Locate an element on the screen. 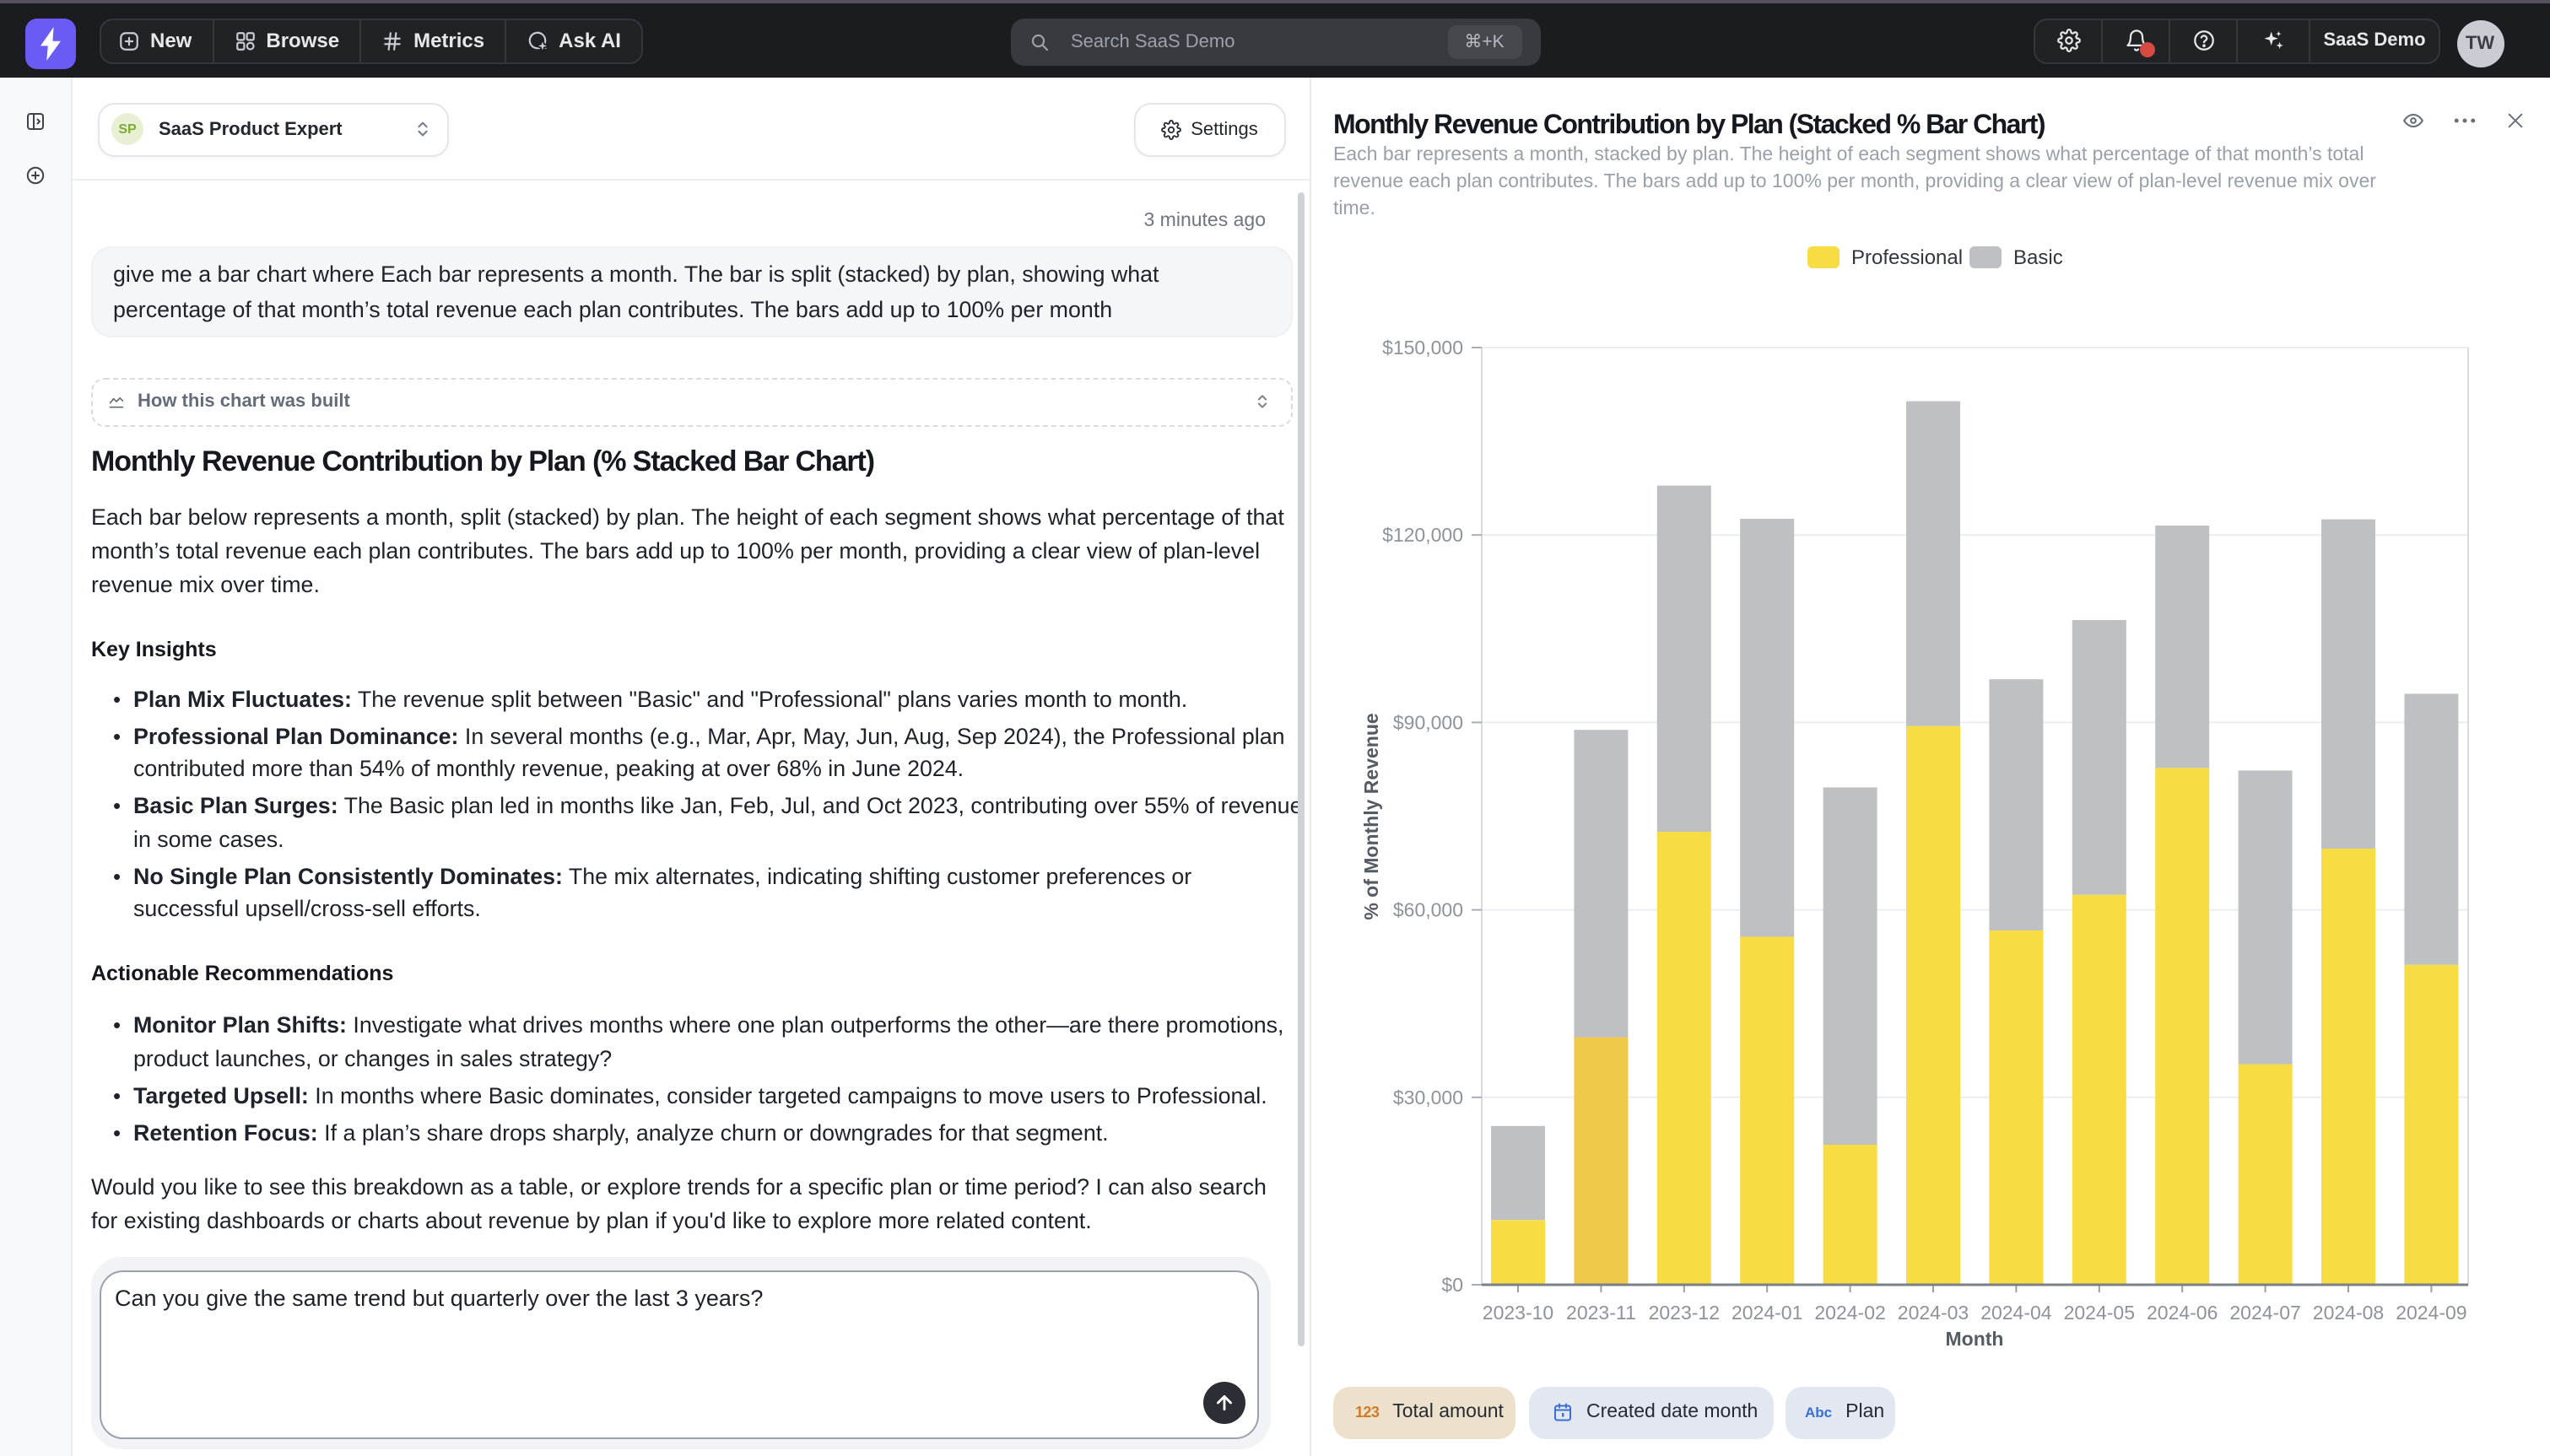  svg-text: % of Monthly Revenue is located at coordinates (1371, 816).